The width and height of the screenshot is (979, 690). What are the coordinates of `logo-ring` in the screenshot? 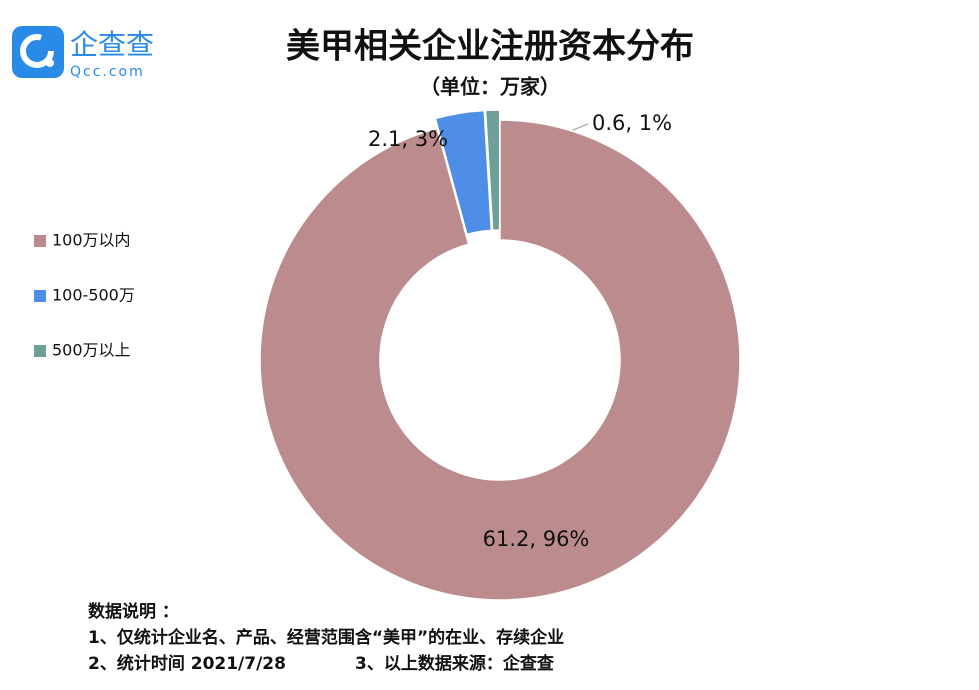 It's located at (37, 51).